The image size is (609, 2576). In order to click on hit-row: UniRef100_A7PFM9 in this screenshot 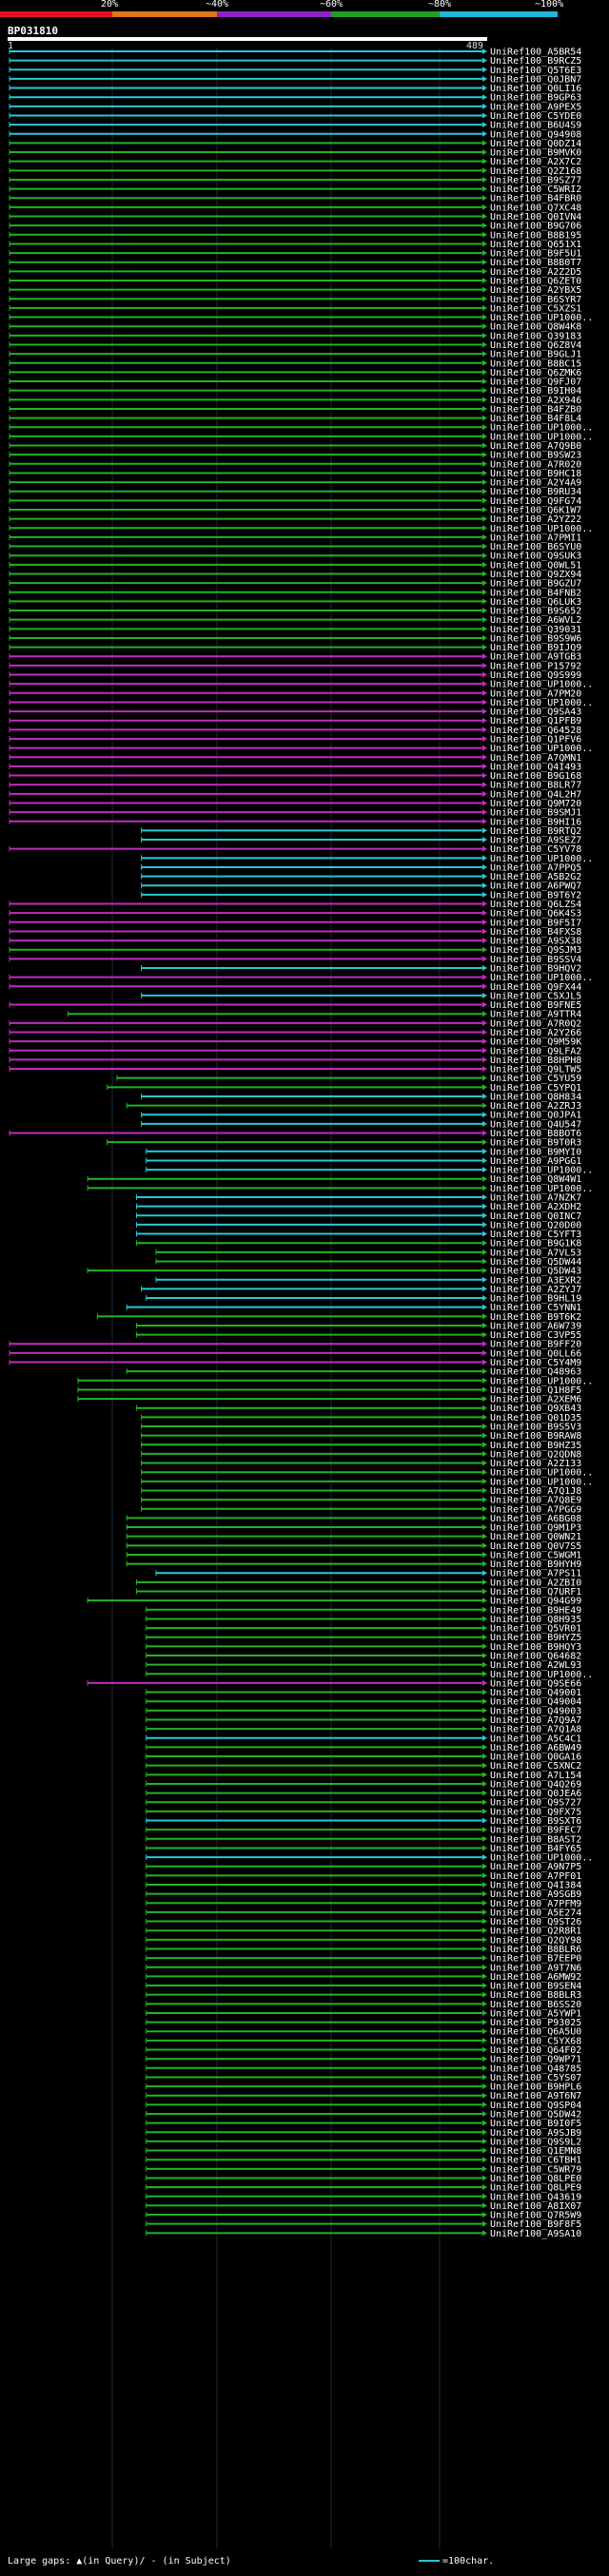, I will do `click(364, 1904)`.